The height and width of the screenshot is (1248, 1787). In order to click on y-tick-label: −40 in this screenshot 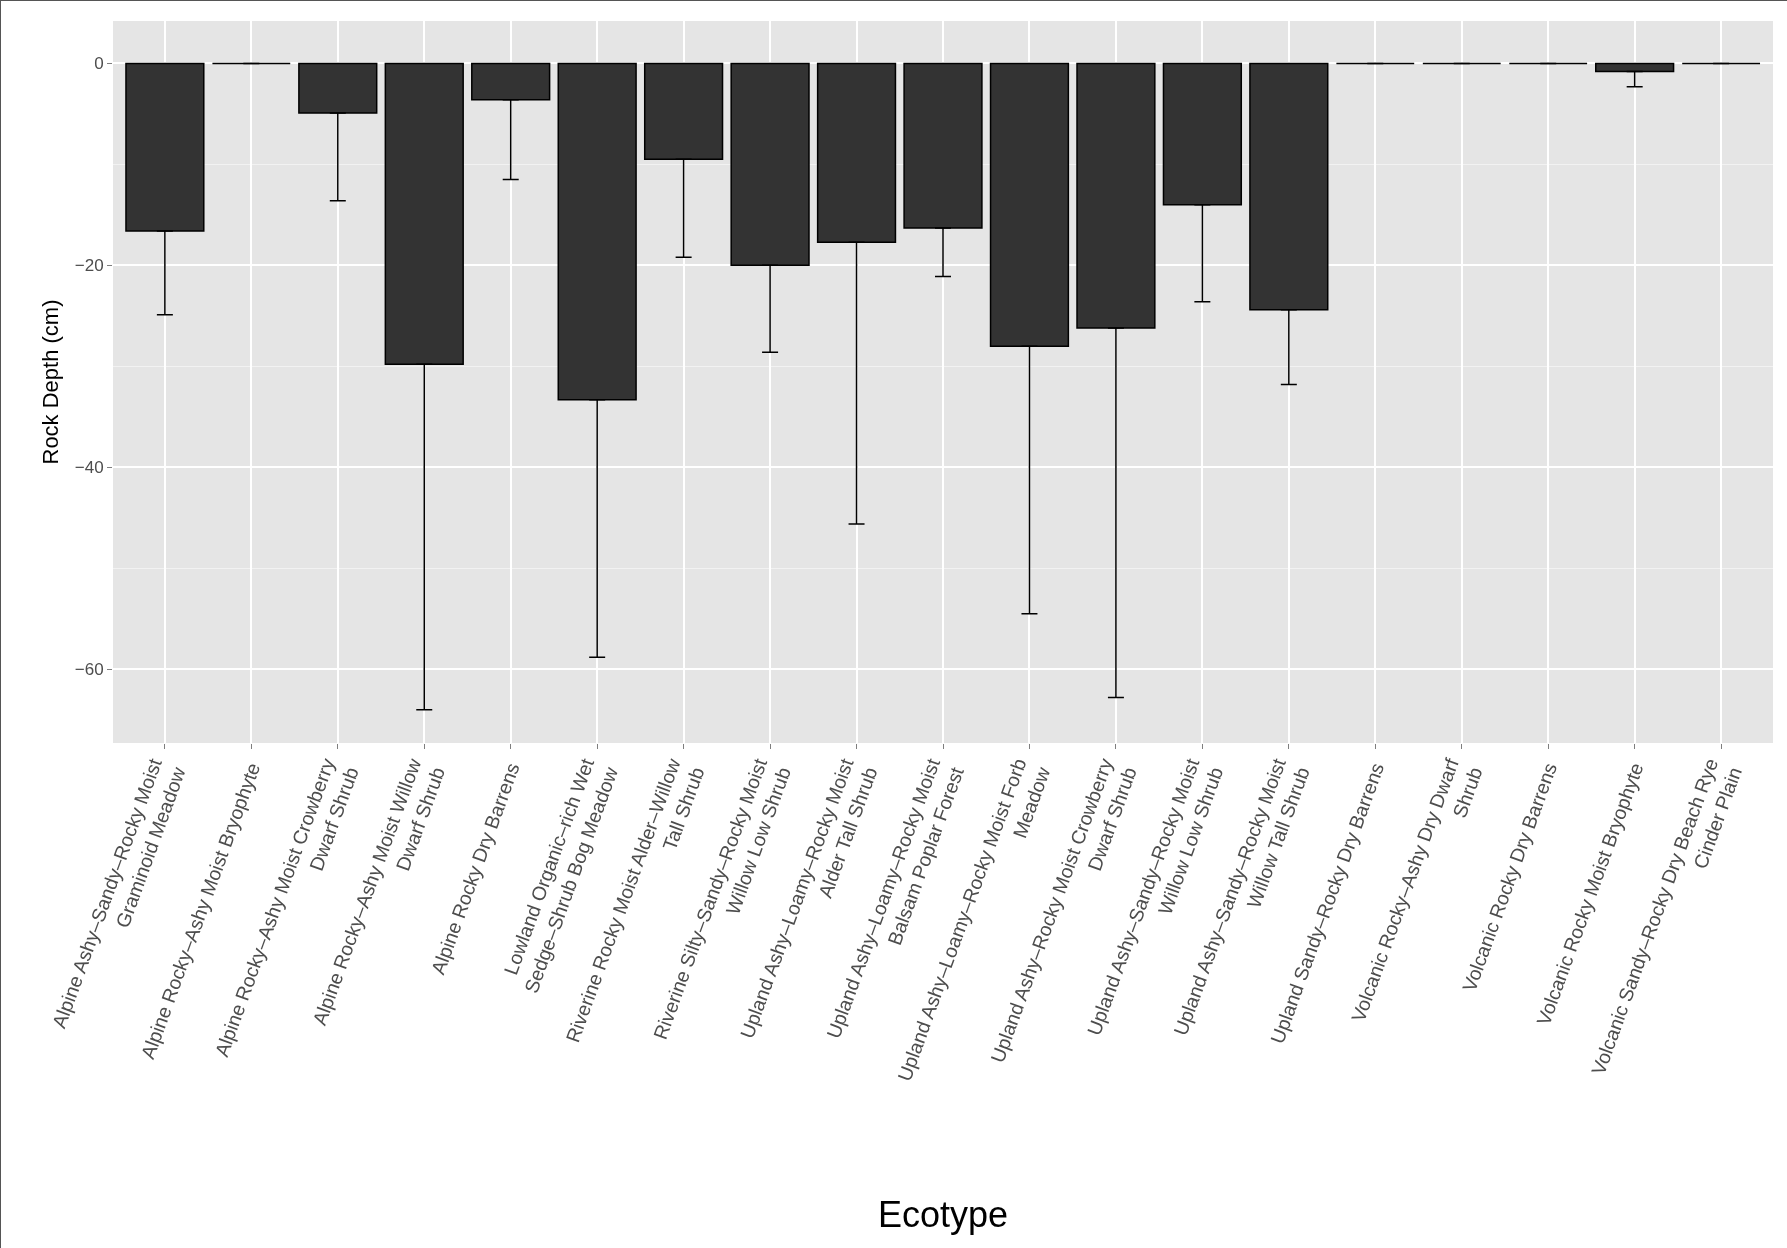, I will do `click(89, 468)`.